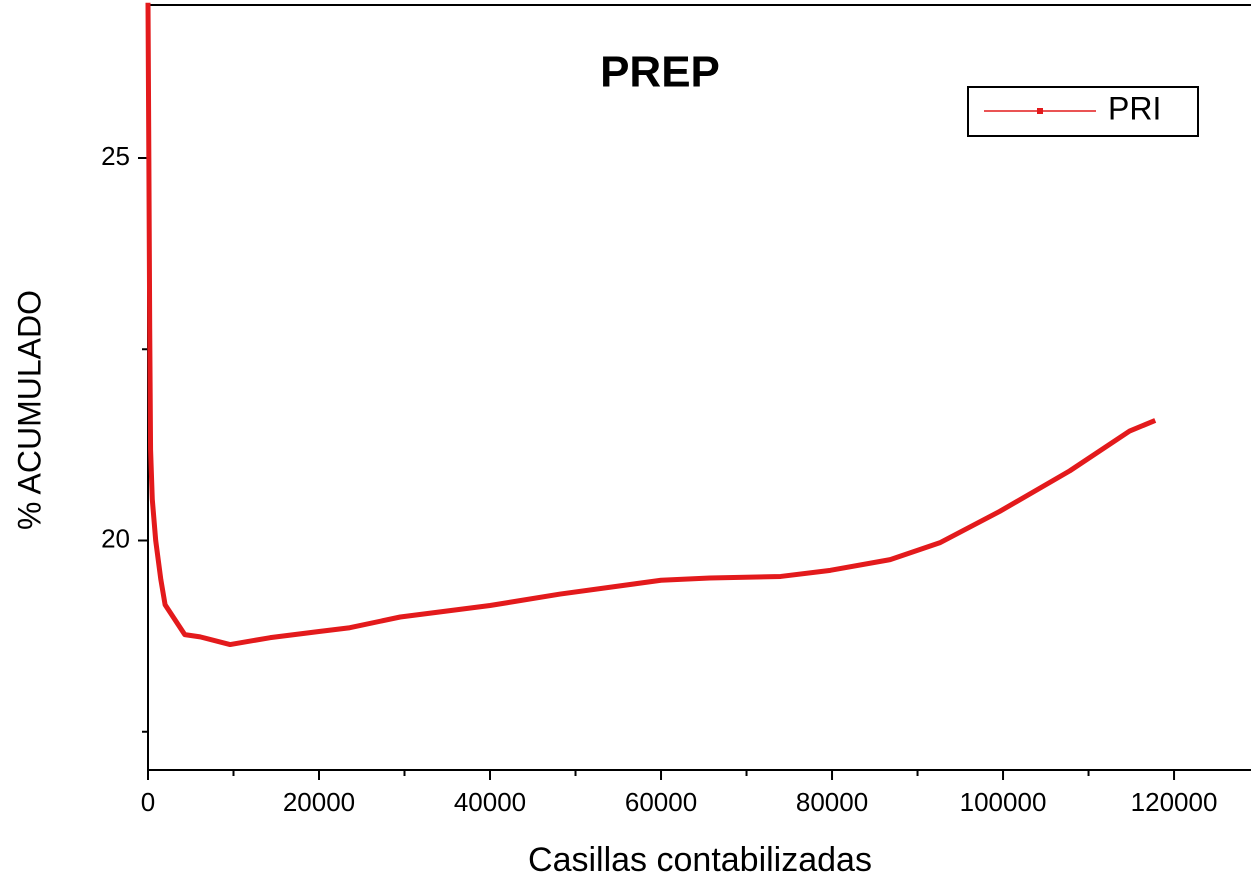 Image resolution: width=1254 pixels, height=885 pixels. I want to click on x-tick-label: 20000, so click(319, 802).